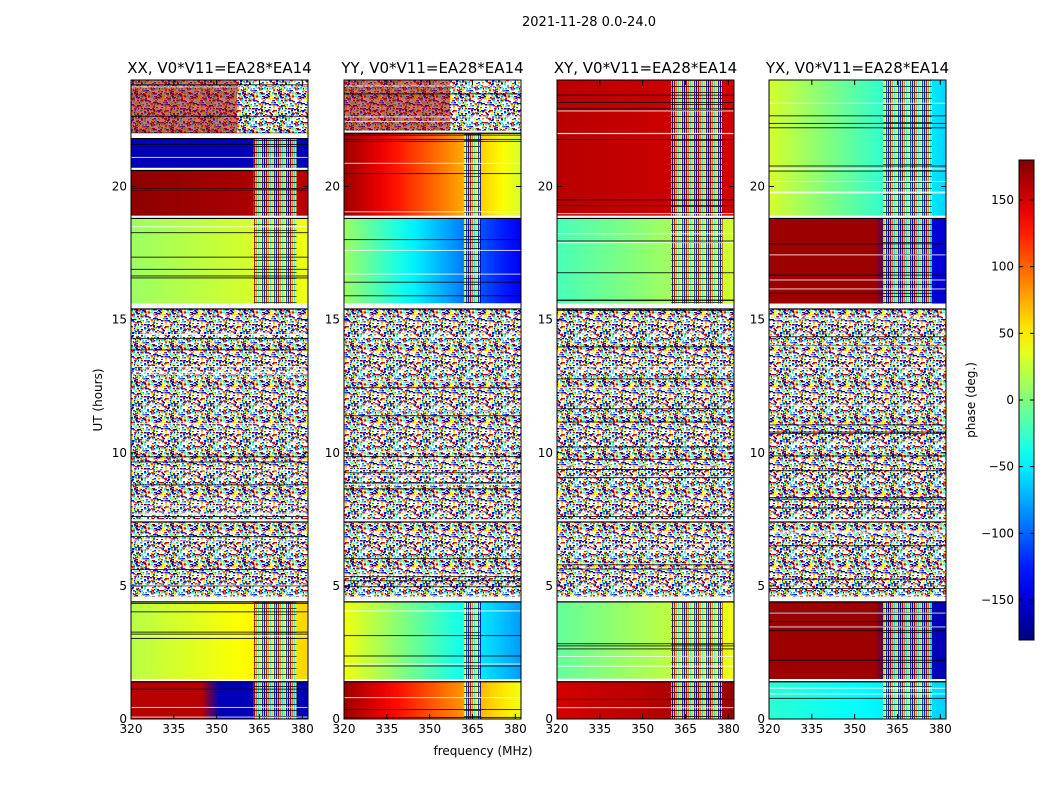  I want to click on x-tick-label: 365, so click(897, 729).